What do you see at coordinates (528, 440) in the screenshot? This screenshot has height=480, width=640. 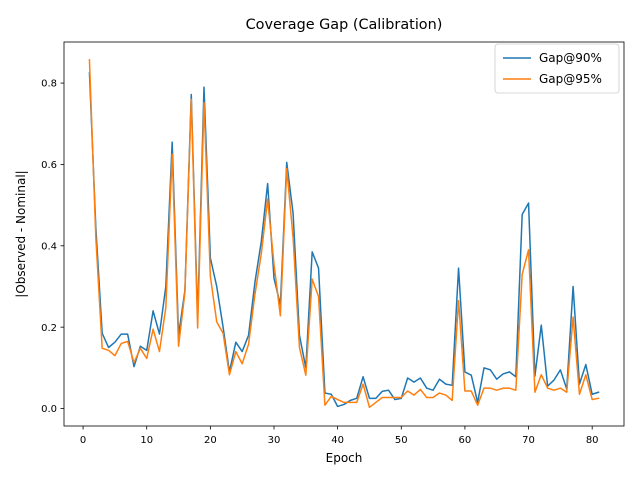 I see `x-tick-label: 70` at bounding box center [528, 440].